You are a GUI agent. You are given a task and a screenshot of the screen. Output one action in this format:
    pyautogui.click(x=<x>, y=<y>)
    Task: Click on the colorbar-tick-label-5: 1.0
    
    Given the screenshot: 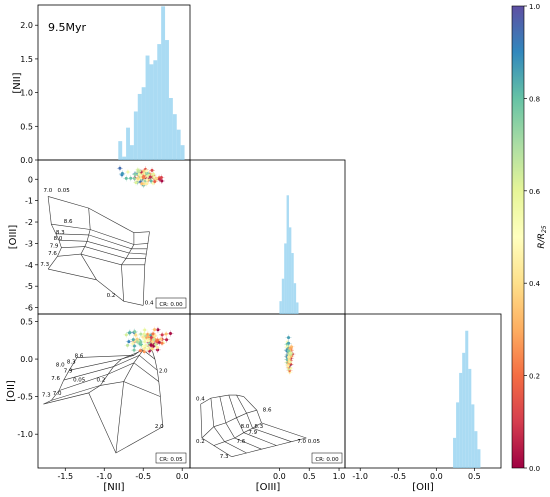 What is the action you would take?
    pyautogui.click(x=534, y=7)
    